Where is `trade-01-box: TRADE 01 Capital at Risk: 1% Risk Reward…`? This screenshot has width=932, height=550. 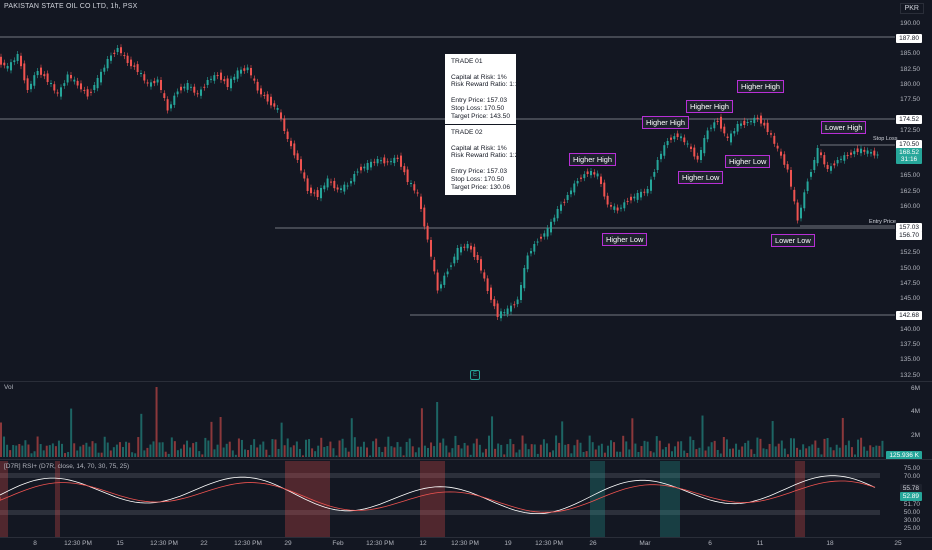
trade-01-box: TRADE 01 Capital at Risk: 1% Risk Reward… is located at coordinates (481, 89).